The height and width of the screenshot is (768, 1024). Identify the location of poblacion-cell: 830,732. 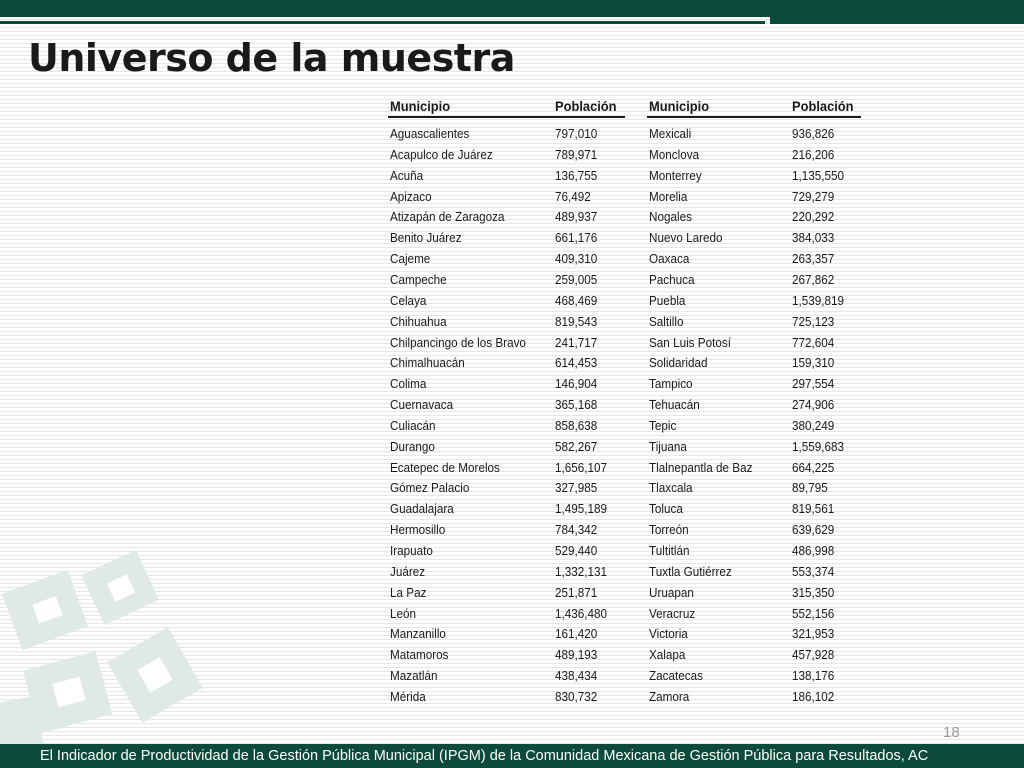
(576, 696).